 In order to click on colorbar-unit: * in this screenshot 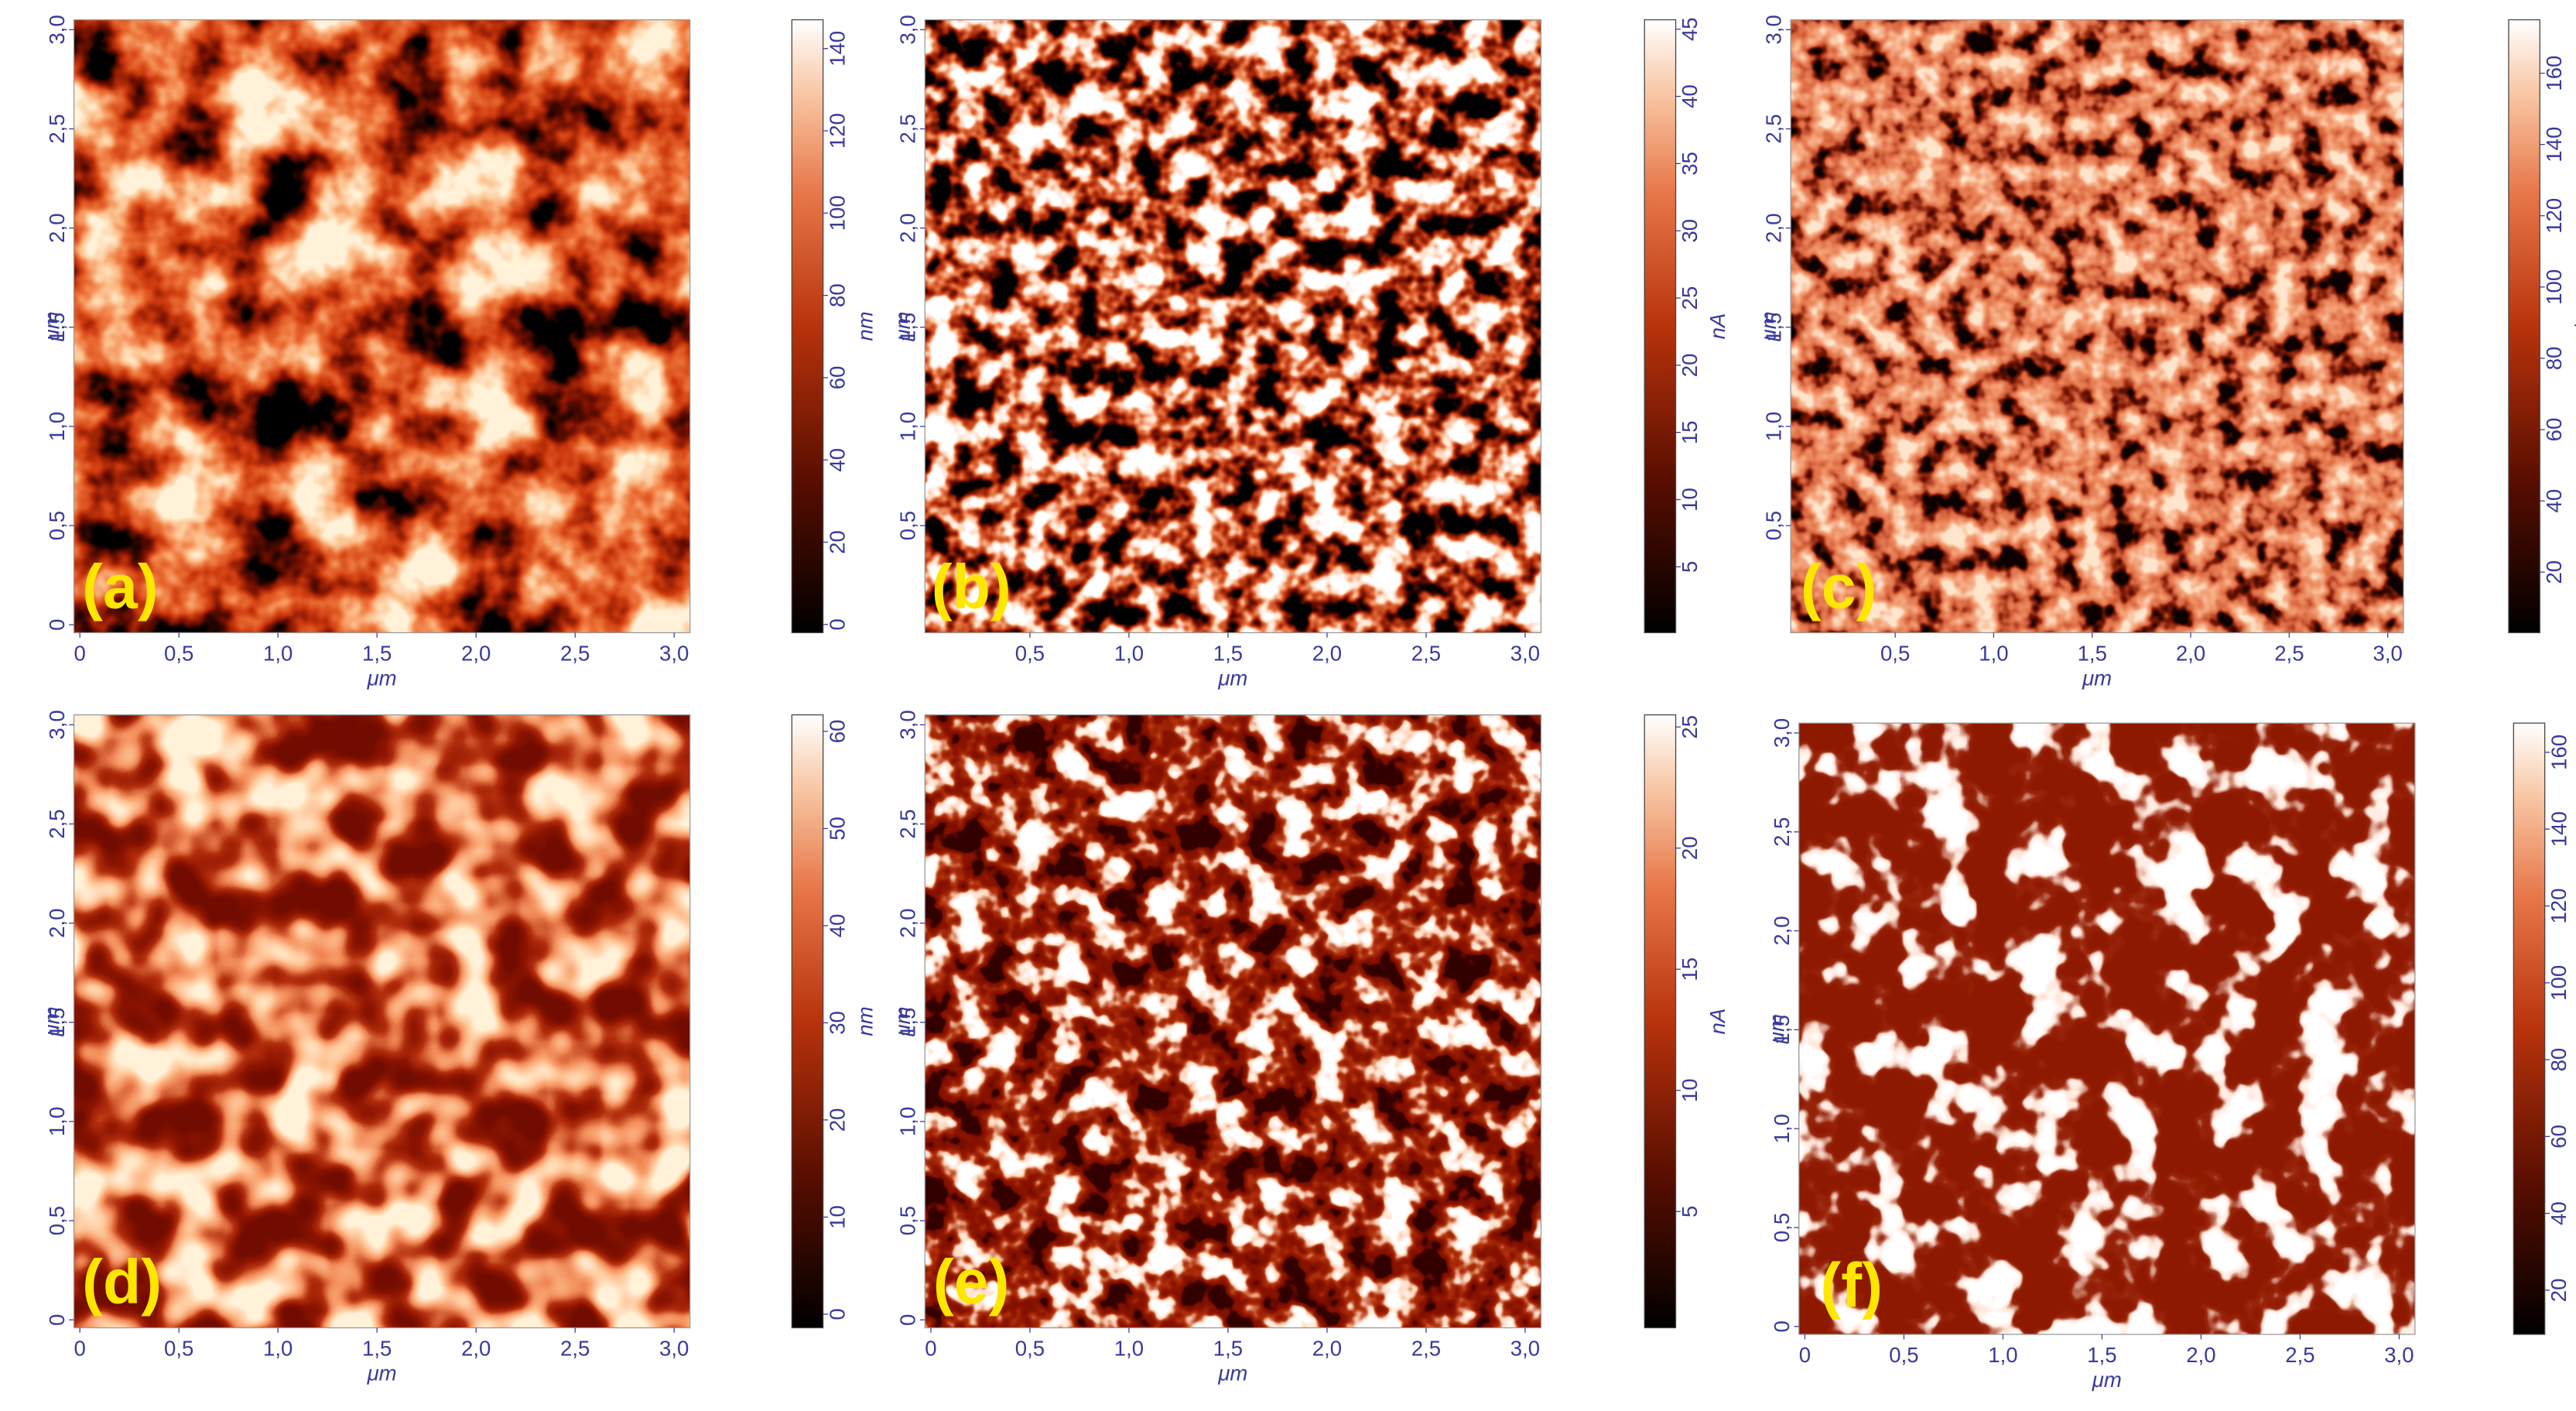, I will do `click(2573, 325)`.